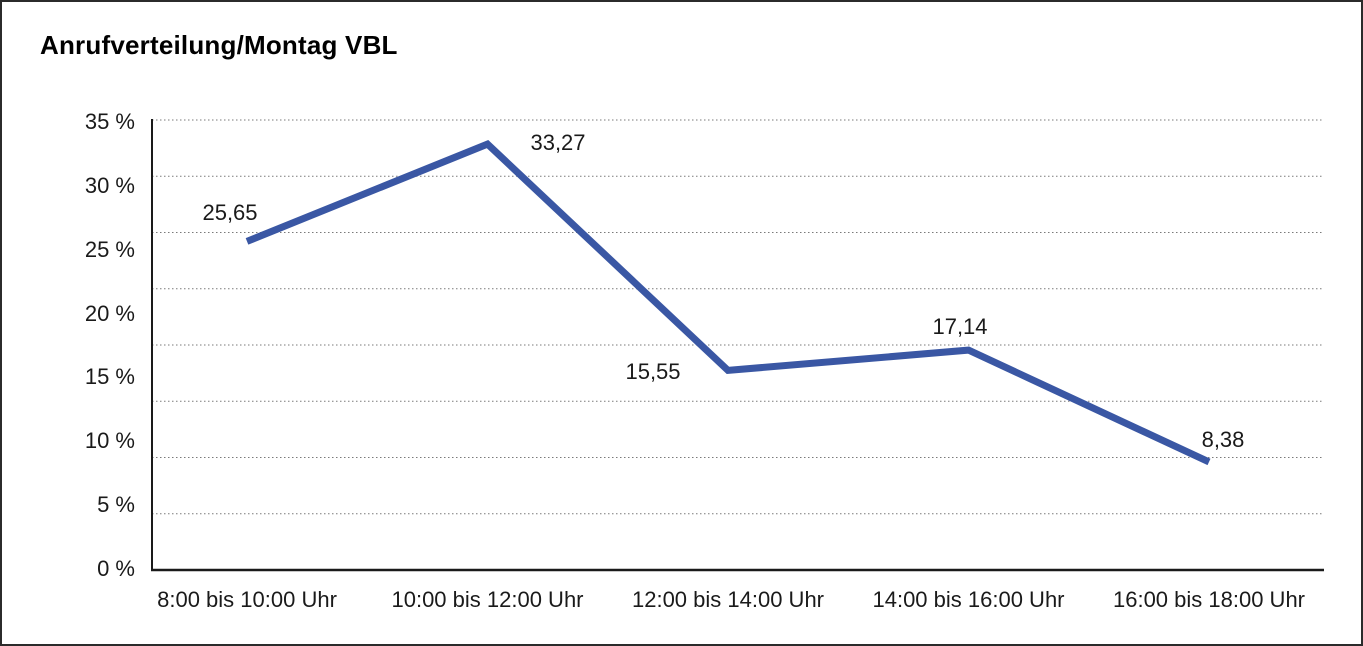 Image resolution: width=1363 pixels, height=646 pixels. I want to click on data-point-value-label: 33,27, so click(558, 142).